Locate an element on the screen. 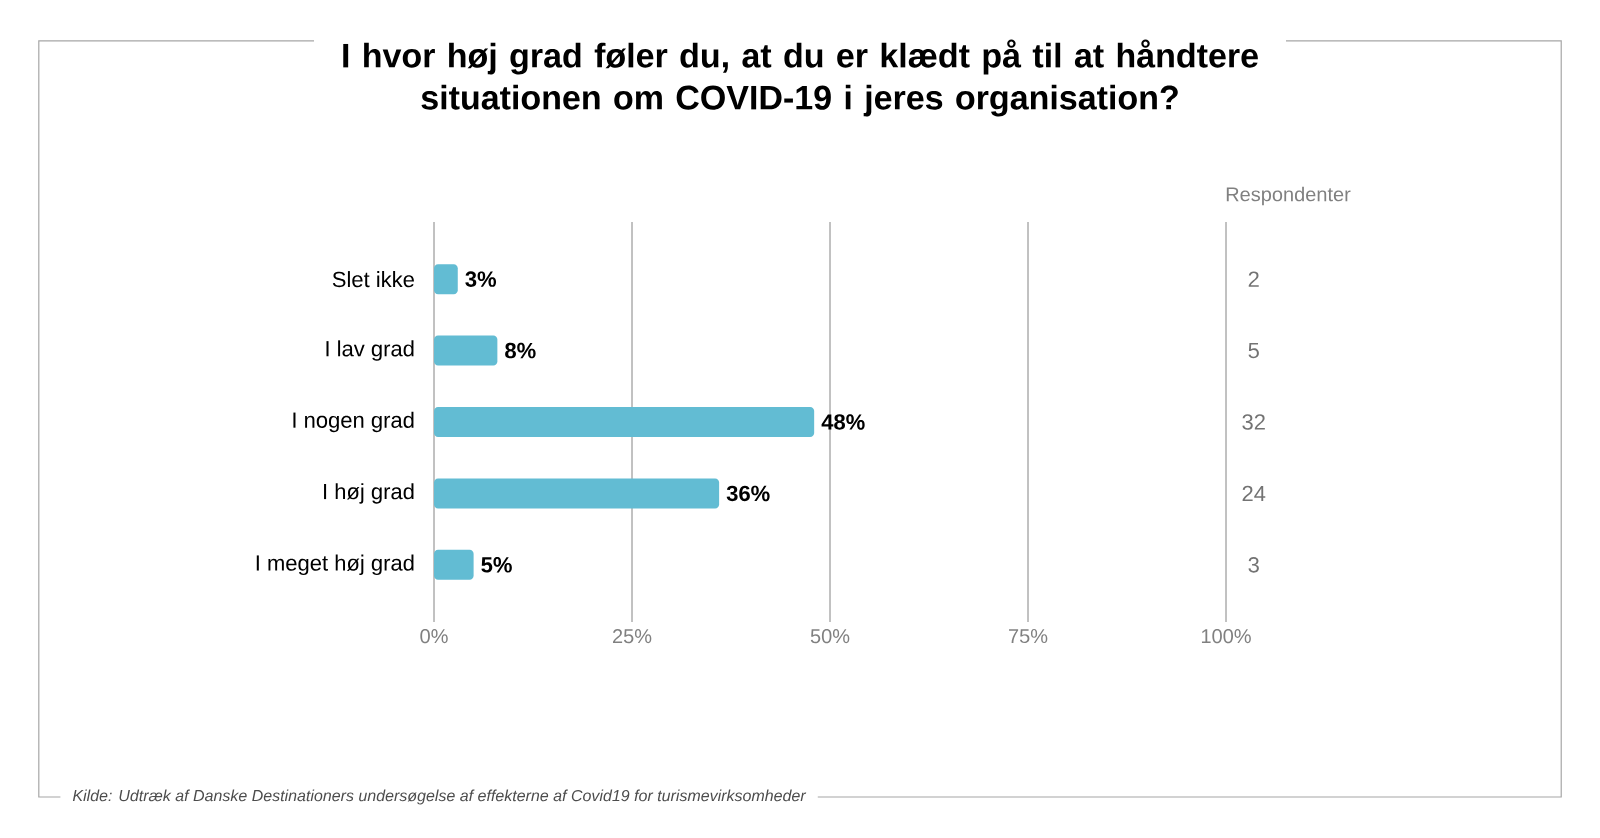  x-tick-label: 100% is located at coordinates (1226, 636).